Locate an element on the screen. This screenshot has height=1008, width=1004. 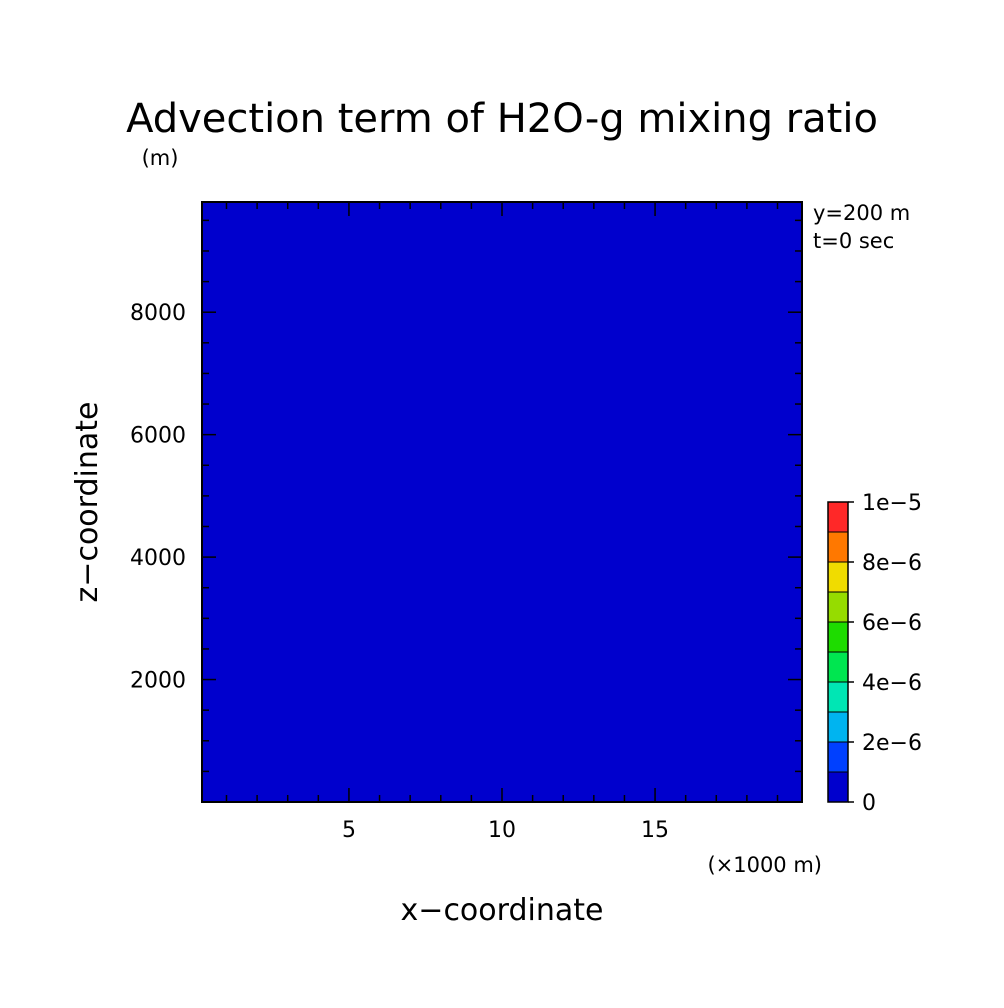
y-unit-label: (m) is located at coordinates (160, 158).